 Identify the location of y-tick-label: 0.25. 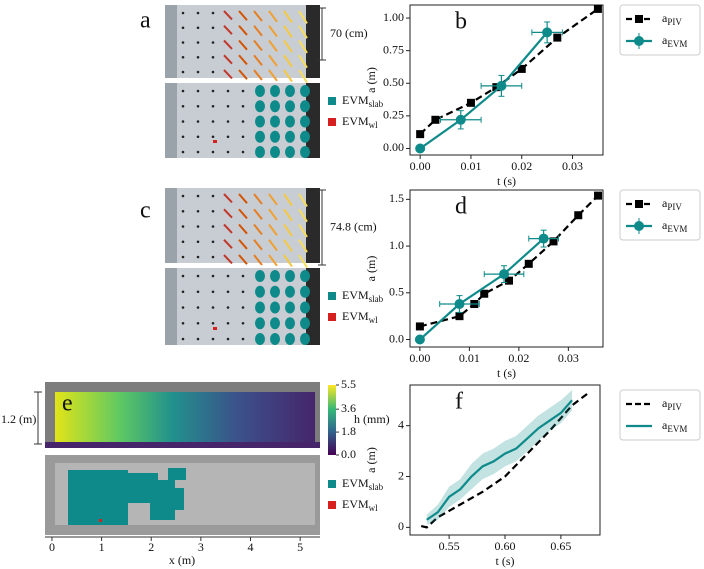
(393, 115).